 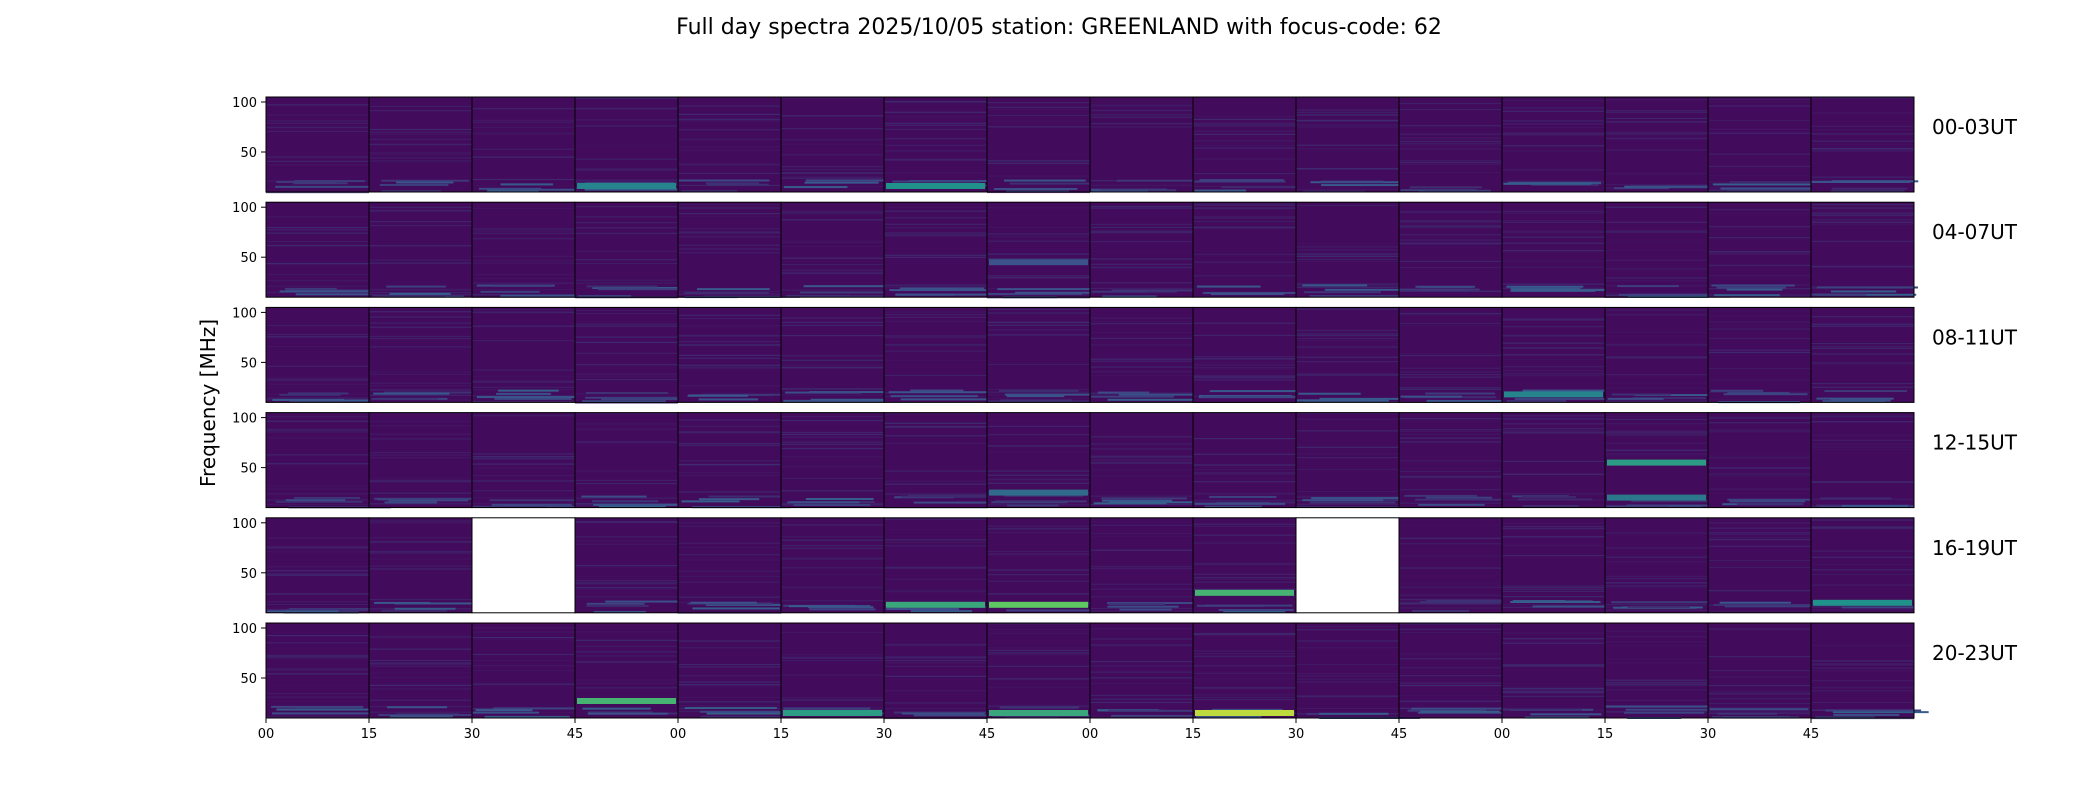 I want to click on emission-highlight, so click(x=1656, y=497).